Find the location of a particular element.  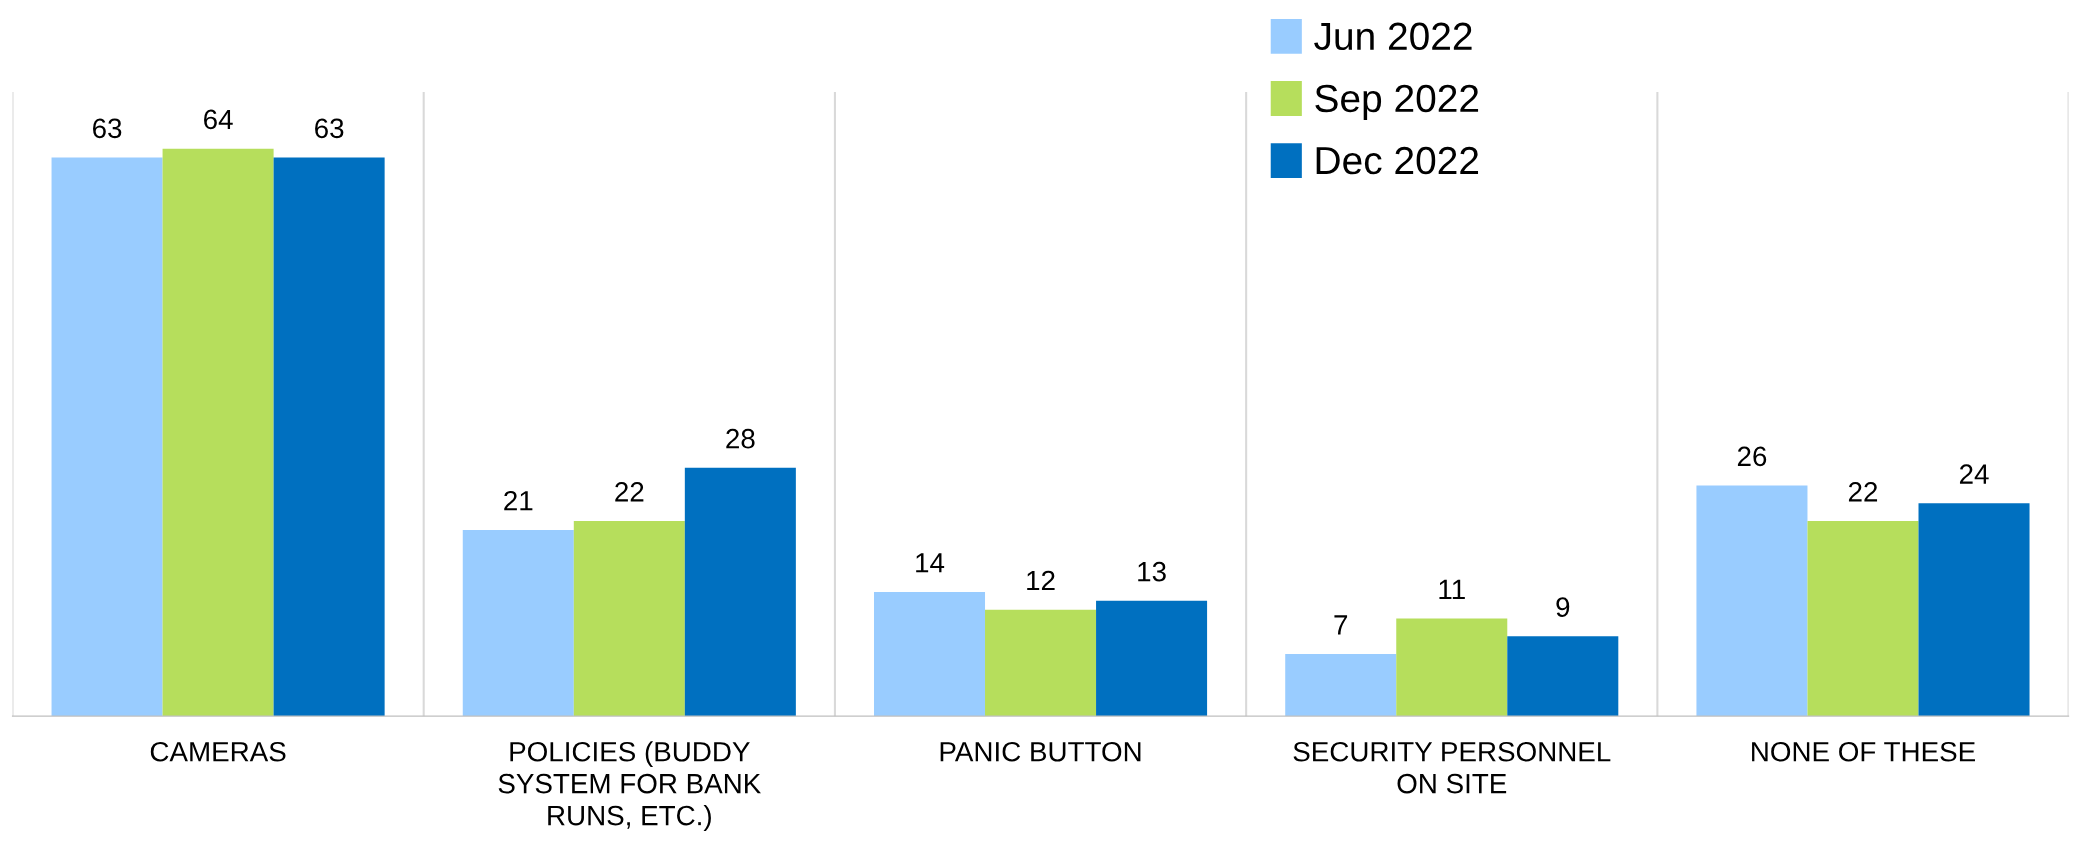

data-label: 24 is located at coordinates (1974, 474).